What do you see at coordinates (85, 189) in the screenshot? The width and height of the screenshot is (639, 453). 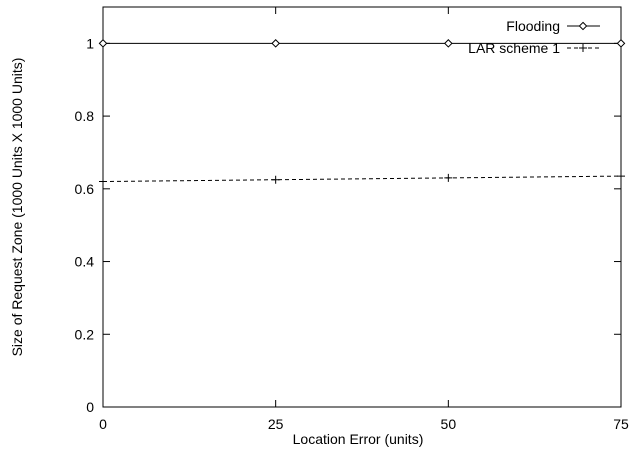 I see `y-tick-label: 0.6` at bounding box center [85, 189].